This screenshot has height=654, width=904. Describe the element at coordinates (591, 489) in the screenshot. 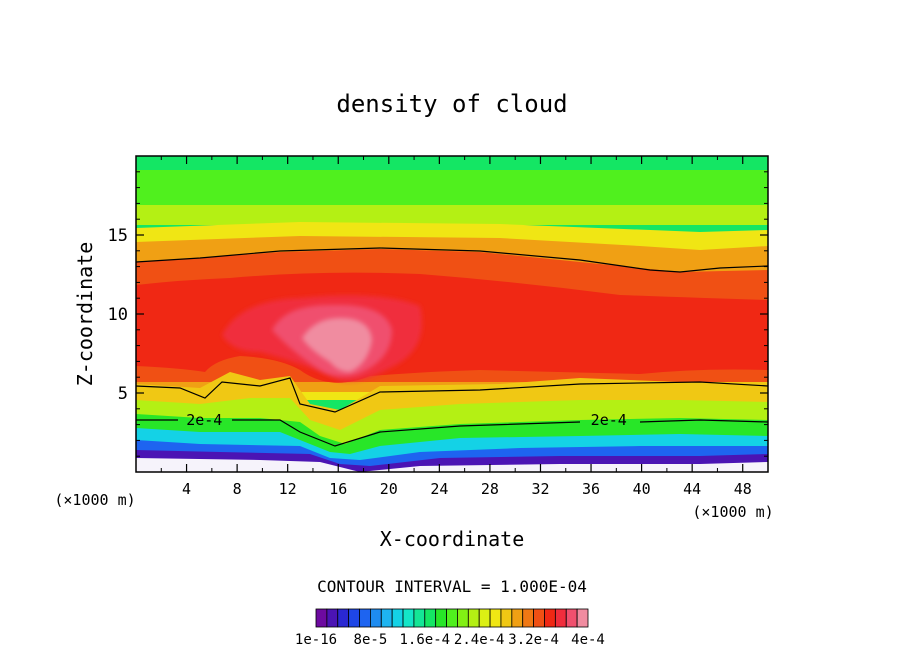

I see `x-tick-label: 36` at that location.